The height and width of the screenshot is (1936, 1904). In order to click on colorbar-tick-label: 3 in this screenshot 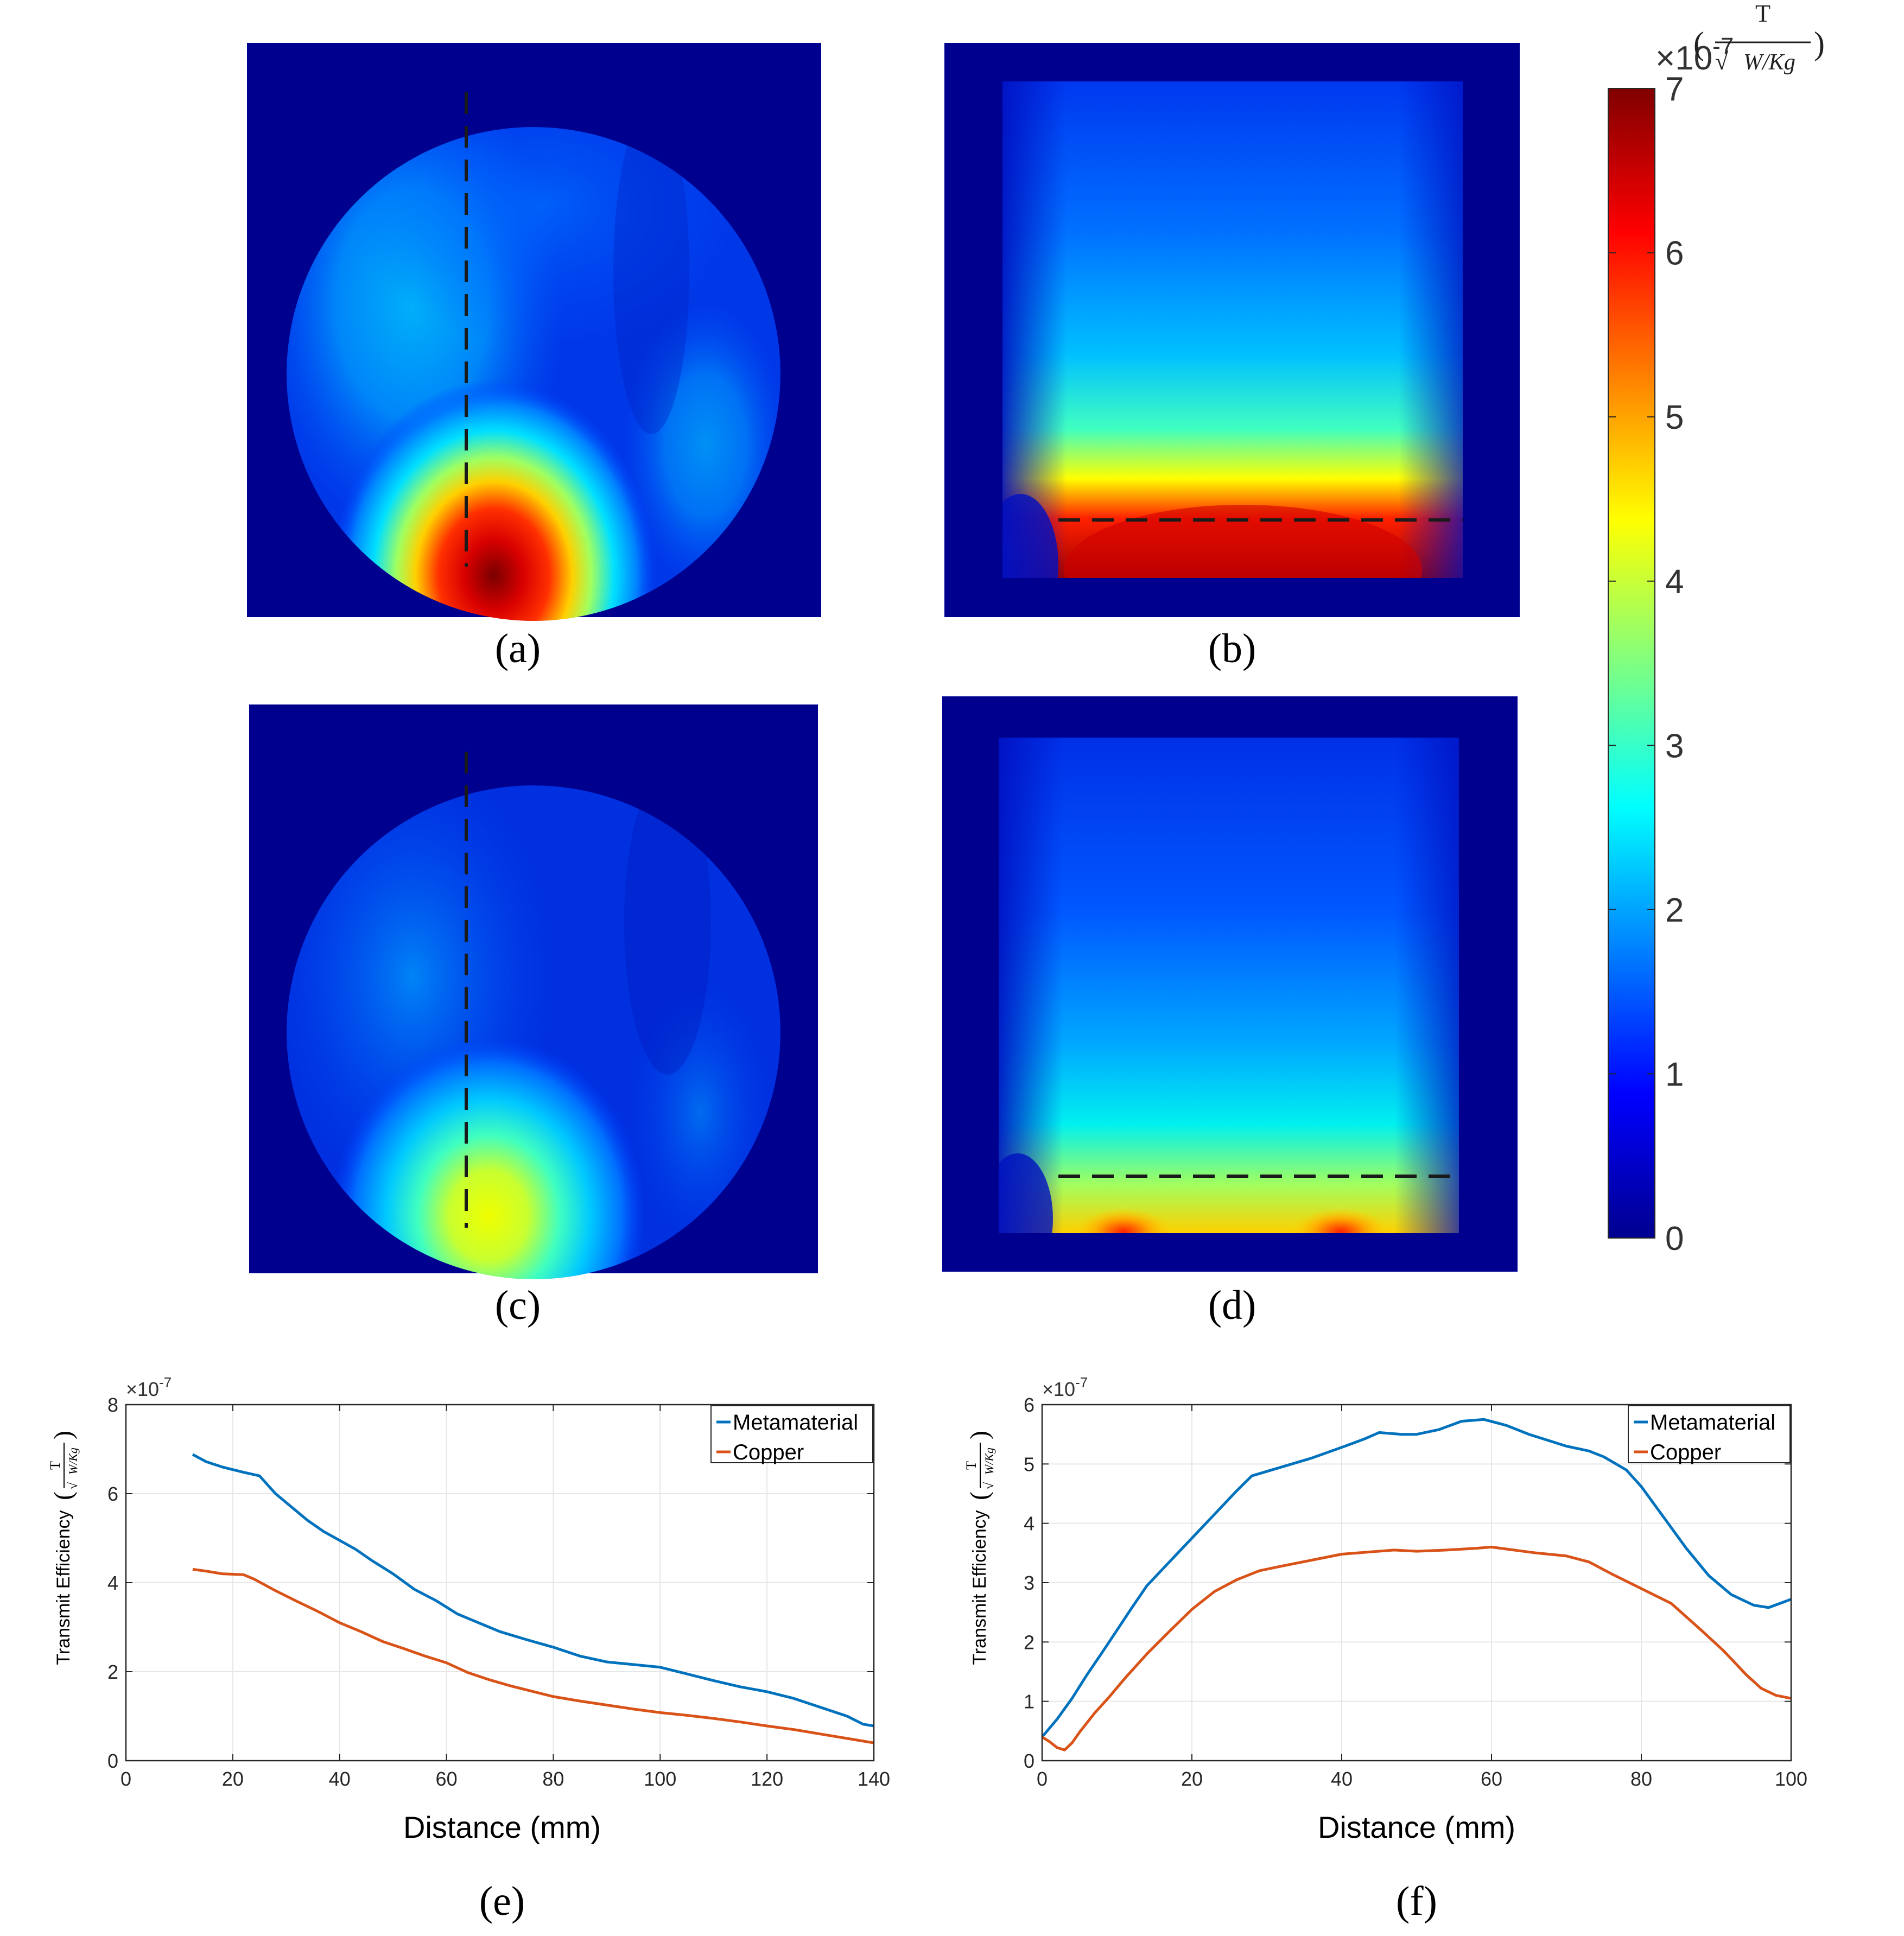, I will do `click(1674, 746)`.